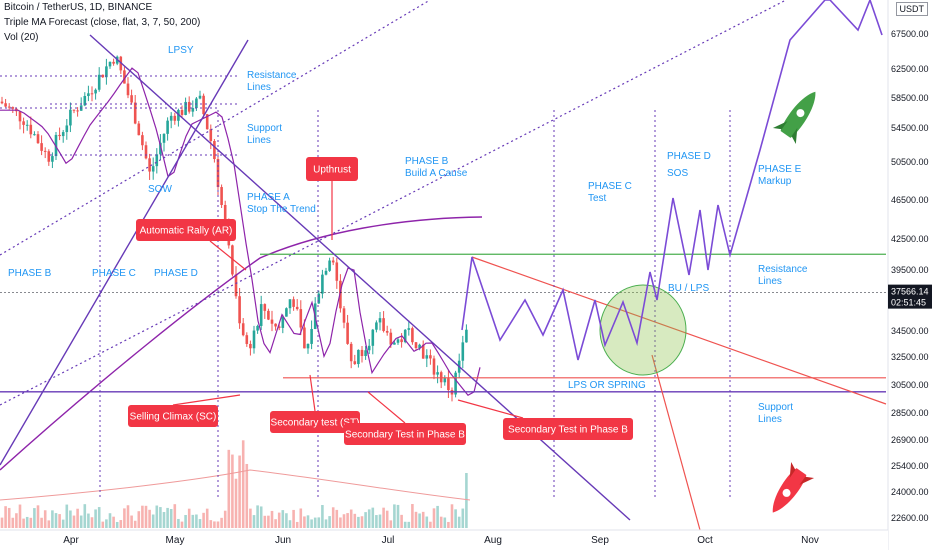  Describe the element at coordinates (910, 385) in the screenshot. I see `price-tick-label: 30500.00` at that location.